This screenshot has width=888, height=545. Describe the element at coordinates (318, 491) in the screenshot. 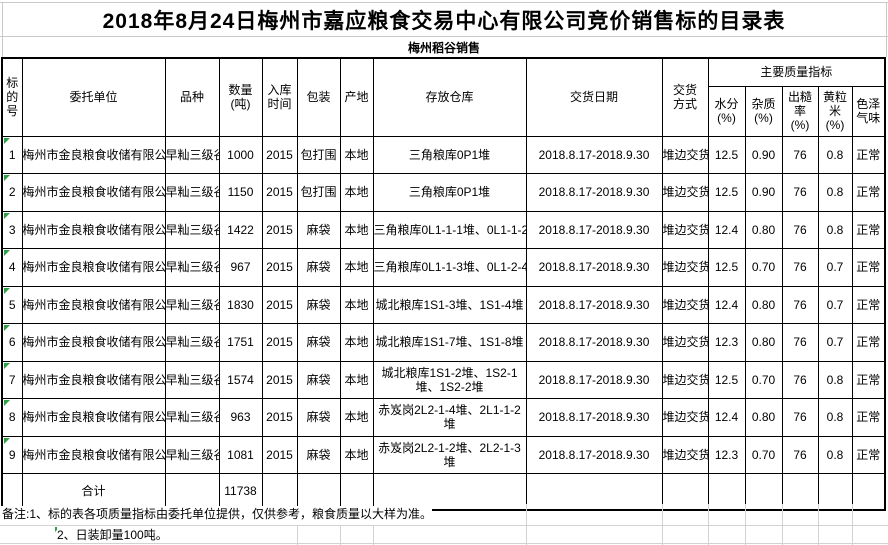

I see `cell-packing` at that location.